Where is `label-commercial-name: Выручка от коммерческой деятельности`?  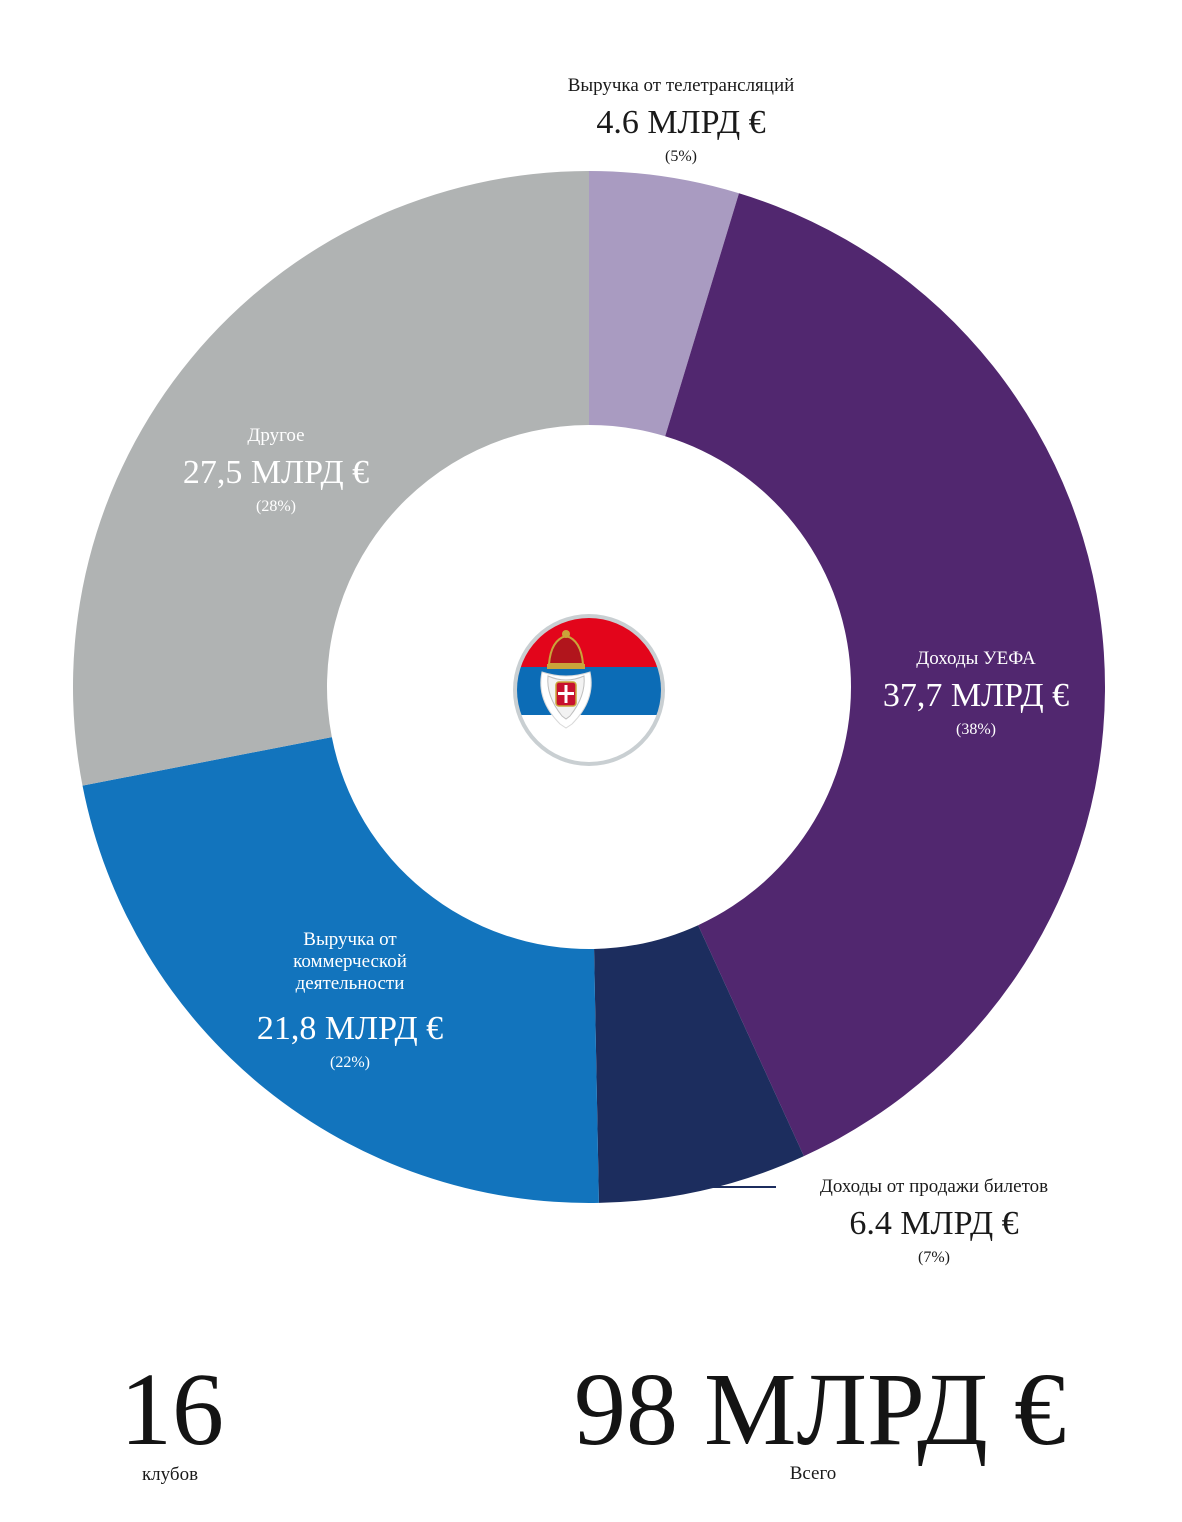 label-commercial-name: Выручка от коммерческой деятельности is located at coordinates (350, 961).